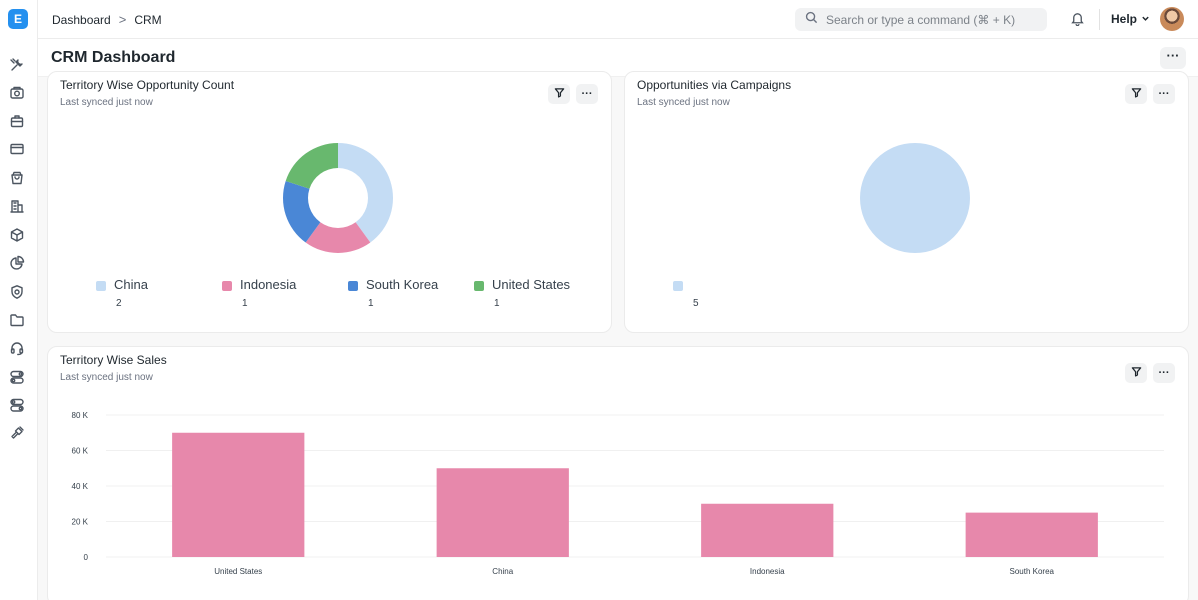 The height and width of the screenshot is (600, 1198). Describe the element at coordinates (1145, 19) in the screenshot. I see `chevron-down-icon` at that location.